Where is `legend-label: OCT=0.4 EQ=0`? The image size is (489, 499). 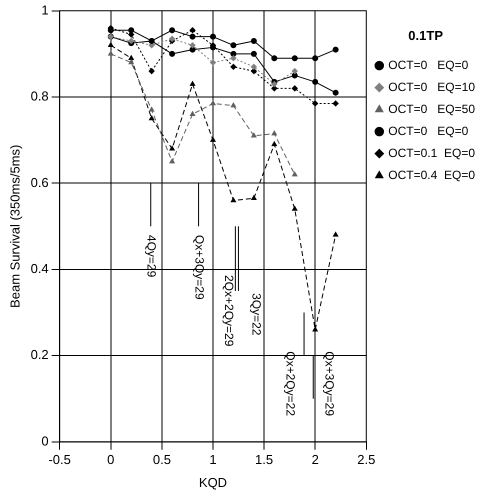 legend-label: OCT=0.4 EQ=0 is located at coordinates (432, 175).